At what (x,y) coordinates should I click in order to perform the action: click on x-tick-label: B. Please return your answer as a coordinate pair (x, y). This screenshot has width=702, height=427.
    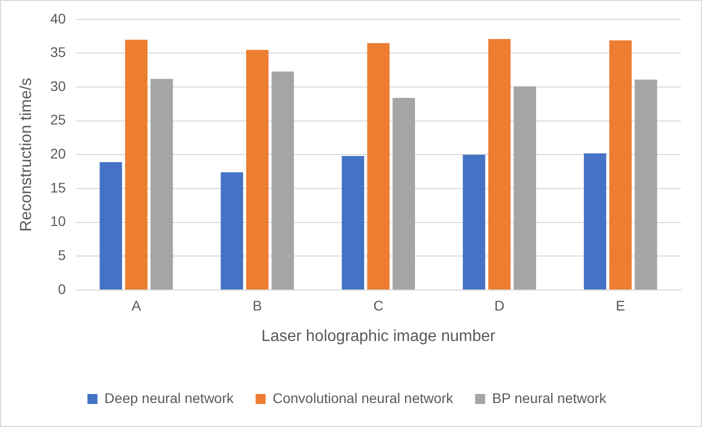
    Looking at the image, I should click on (257, 305).